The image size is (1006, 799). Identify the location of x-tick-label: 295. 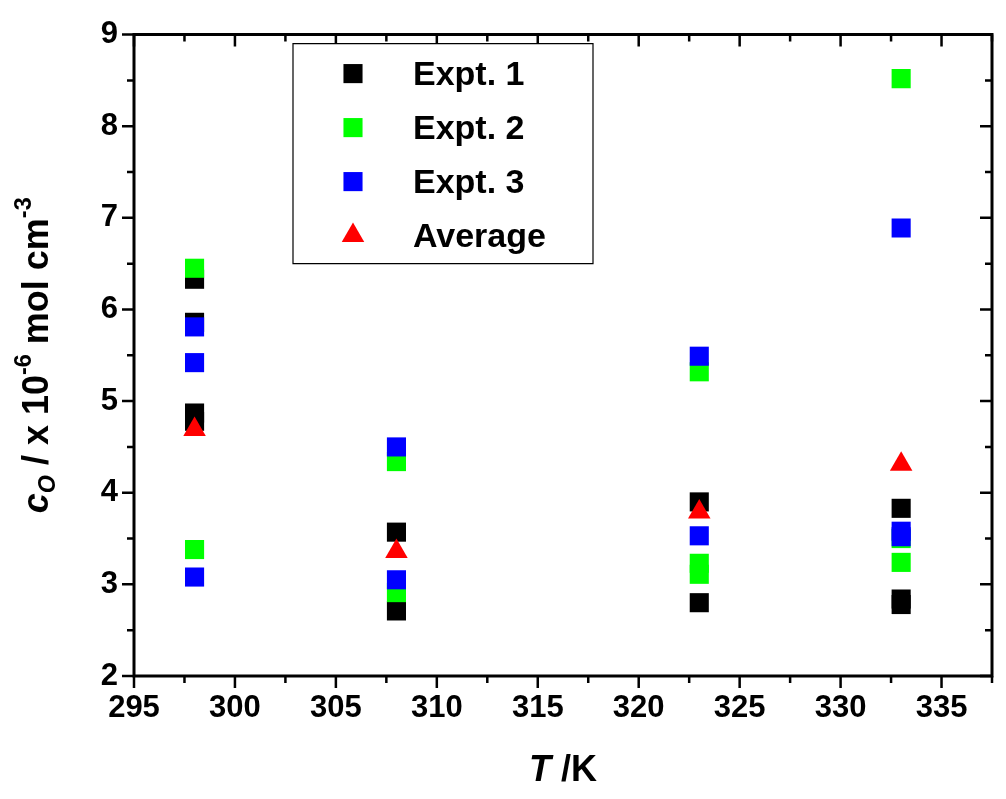
(134, 707).